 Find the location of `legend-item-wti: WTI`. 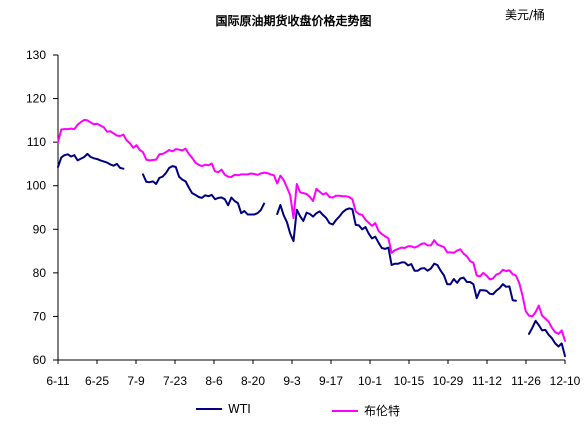

legend-item-wti: WTI is located at coordinates (223, 409).